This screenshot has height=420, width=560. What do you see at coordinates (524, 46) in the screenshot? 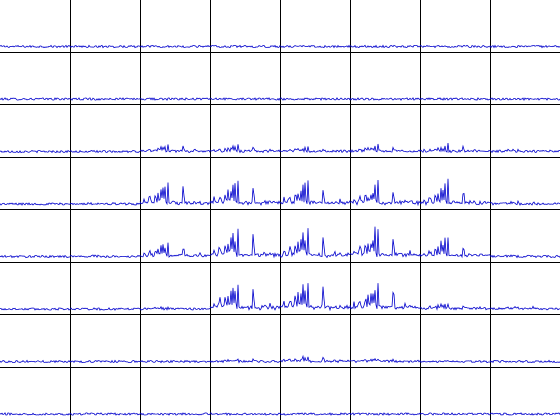
I see `spectrum-trace-r0-c7` at bounding box center [524, 46].